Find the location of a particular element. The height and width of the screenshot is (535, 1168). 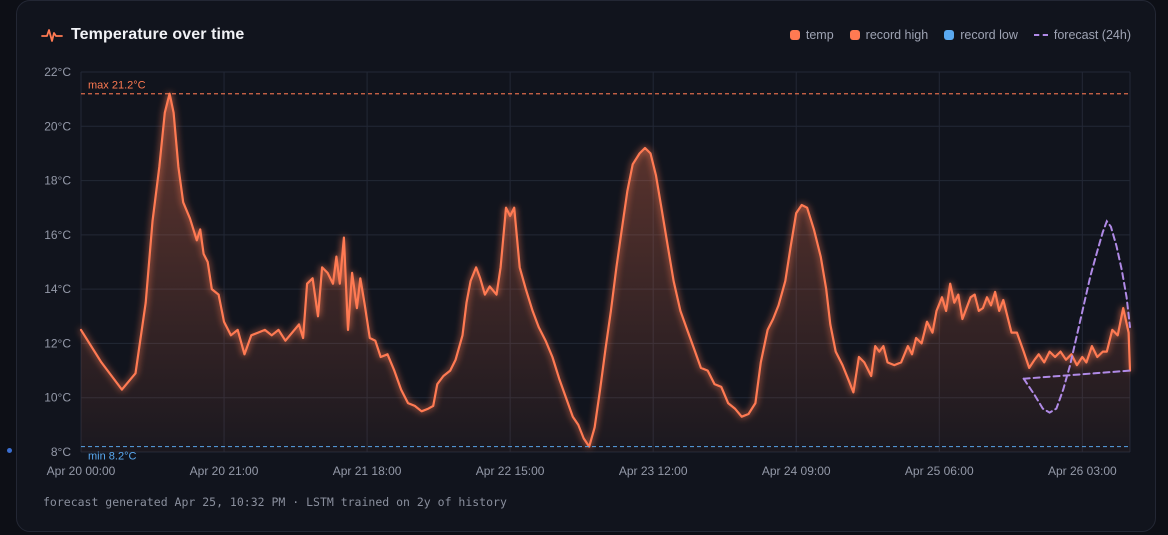

x-tick-label: Apr 24 09:00 is located at coordinates (796, 471).